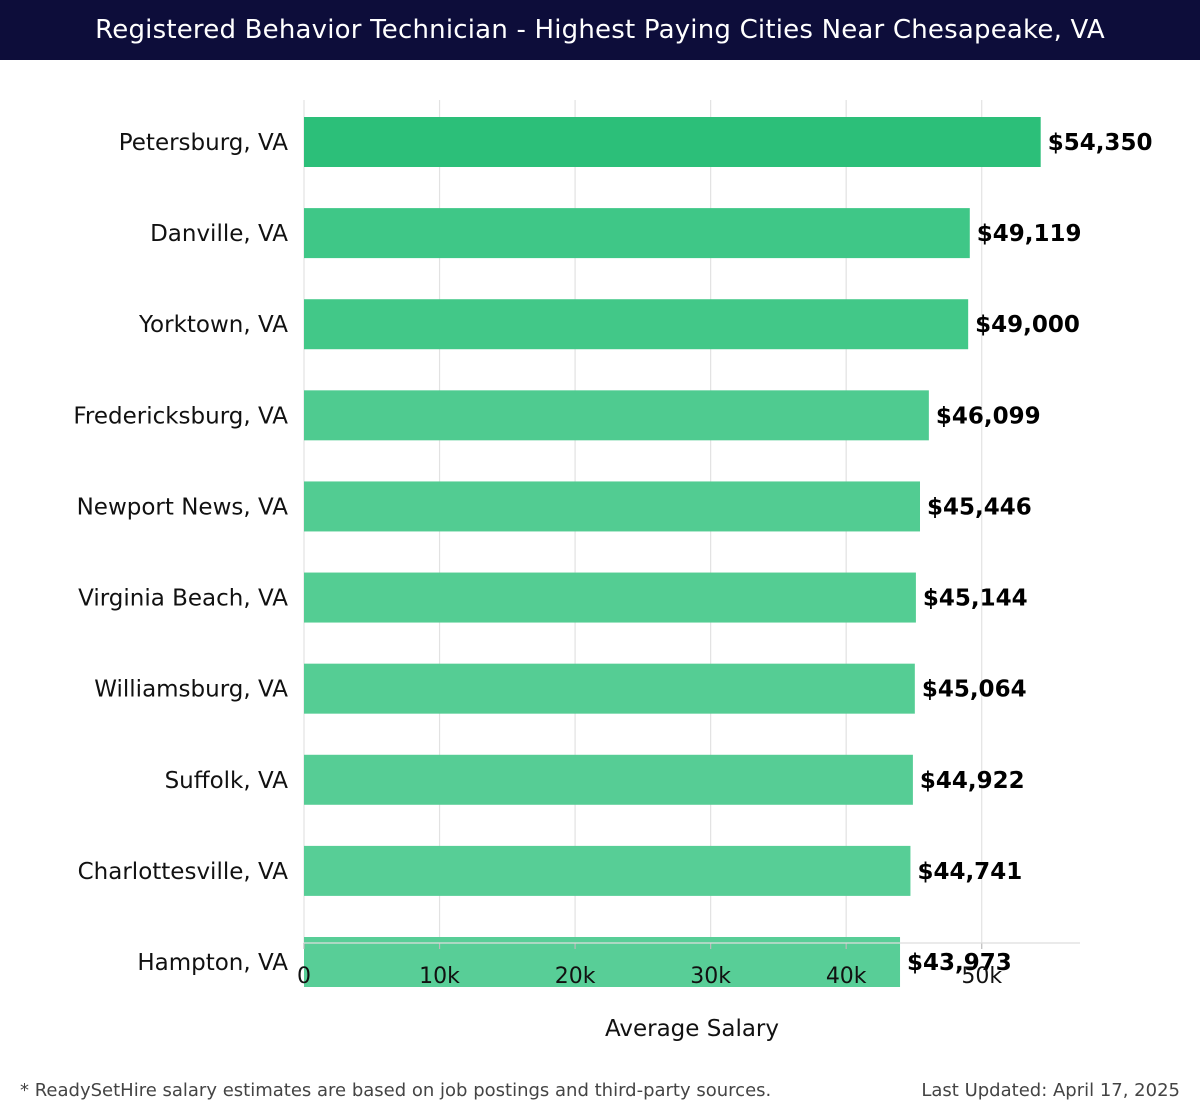 Image resolution: width=1200 pixels, height=1120 pixels. Describe the element at coordinates (213, 325) in the screenshot. I see `category-label: Yorktown, VA` at that location.